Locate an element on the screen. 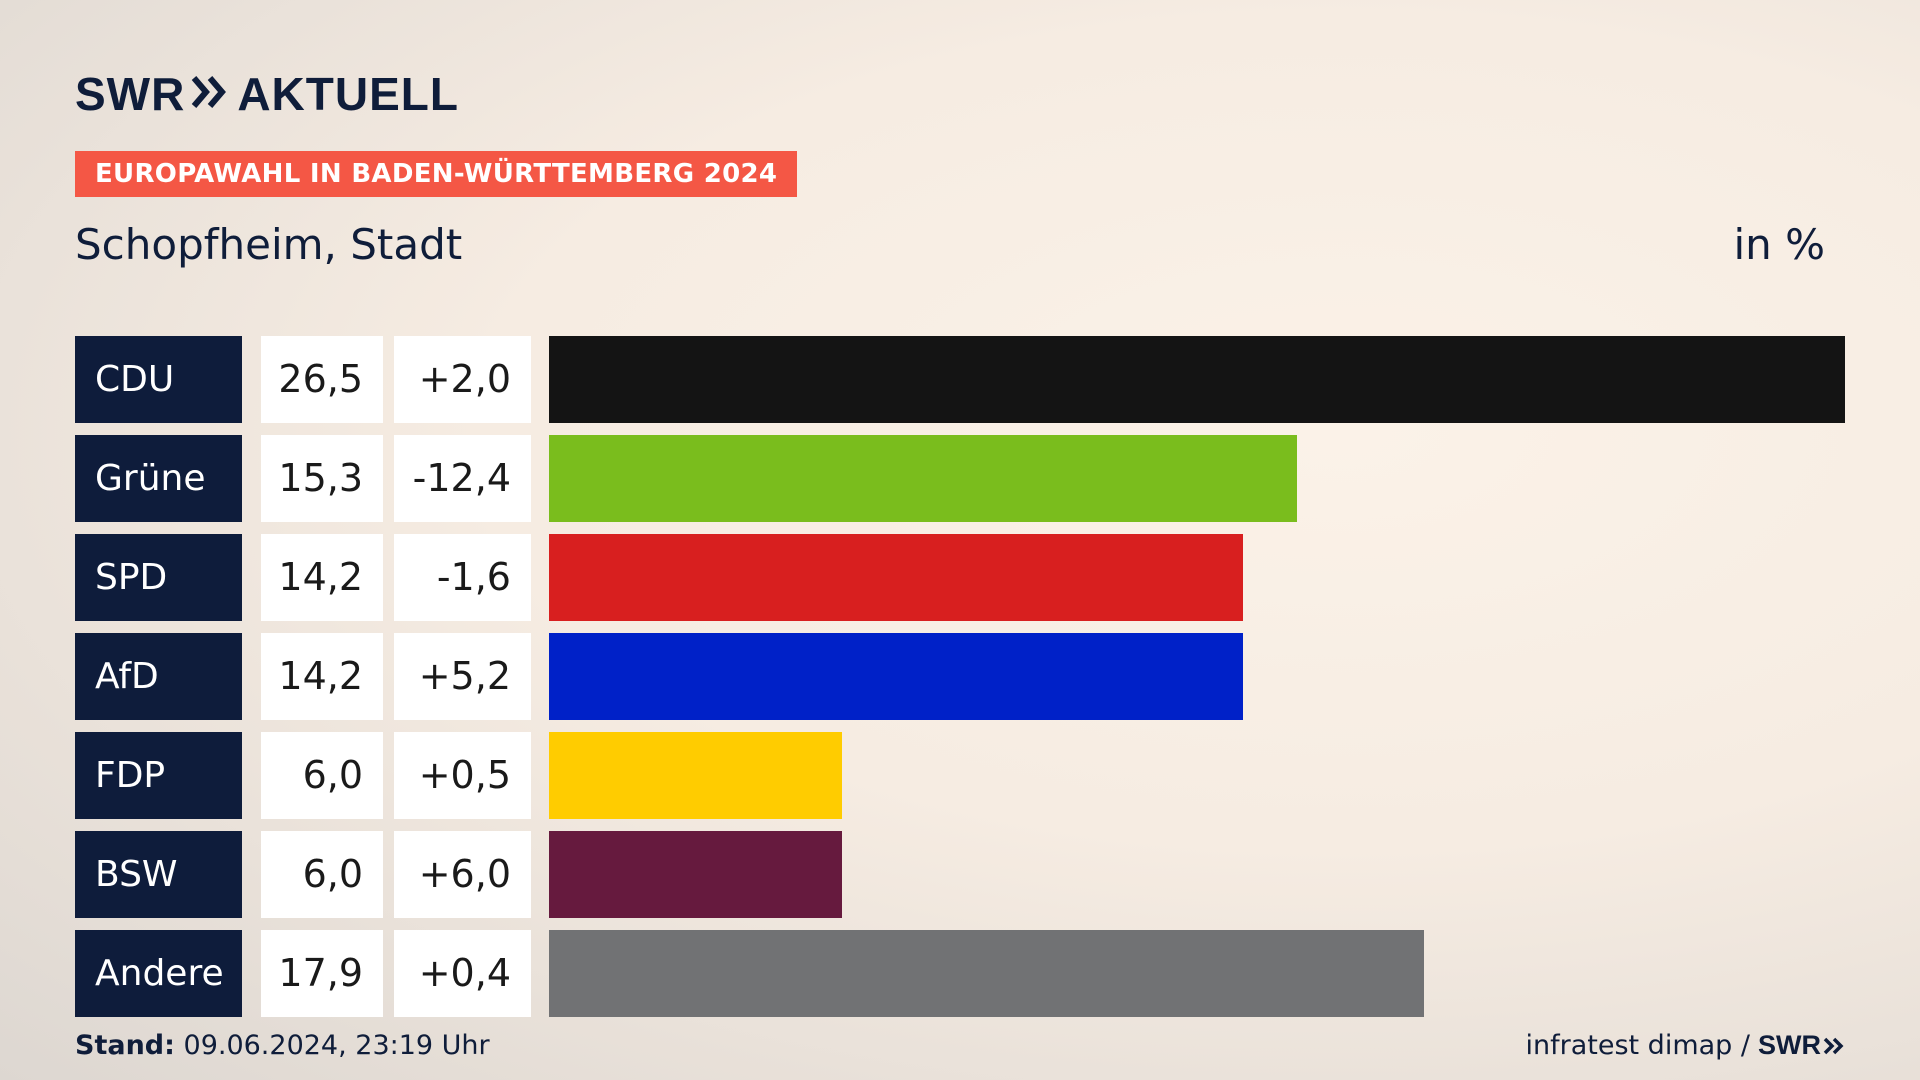 The image size is (1920, 1080). stand-value: 09.06.2024, 23:19 Uhr is located at coordinates (336, 1045).